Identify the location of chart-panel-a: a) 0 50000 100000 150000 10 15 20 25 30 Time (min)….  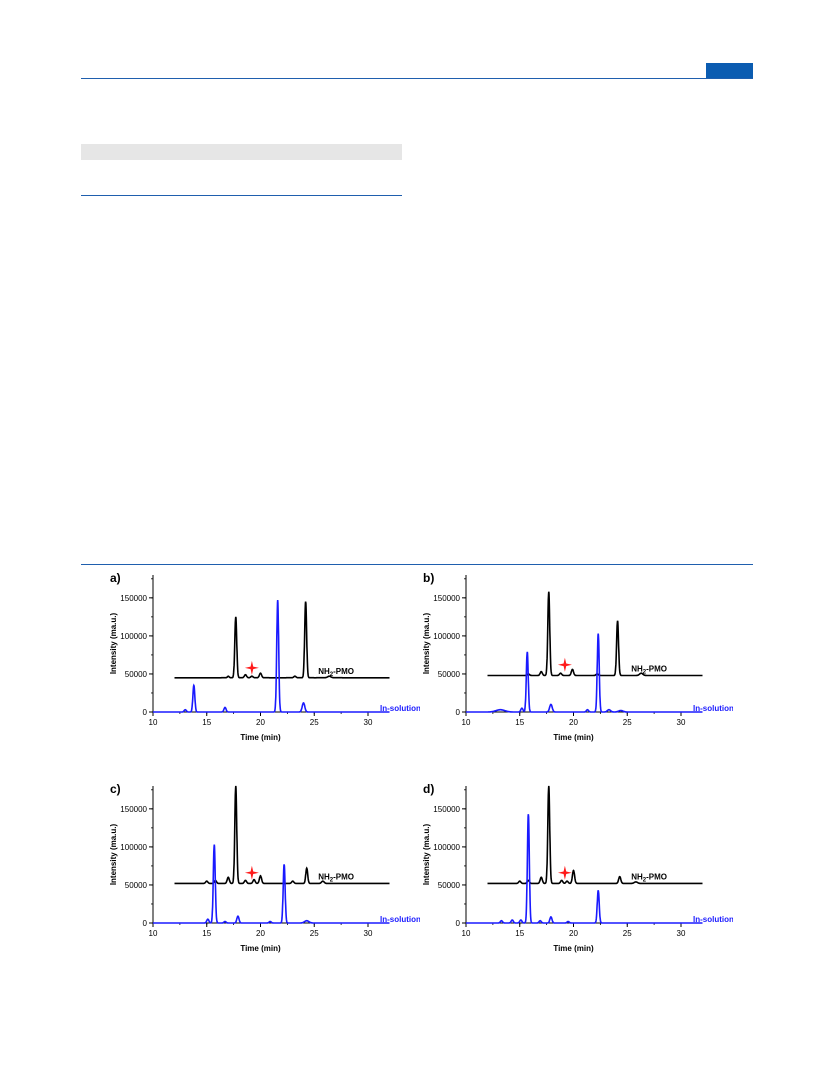
(264, 656).